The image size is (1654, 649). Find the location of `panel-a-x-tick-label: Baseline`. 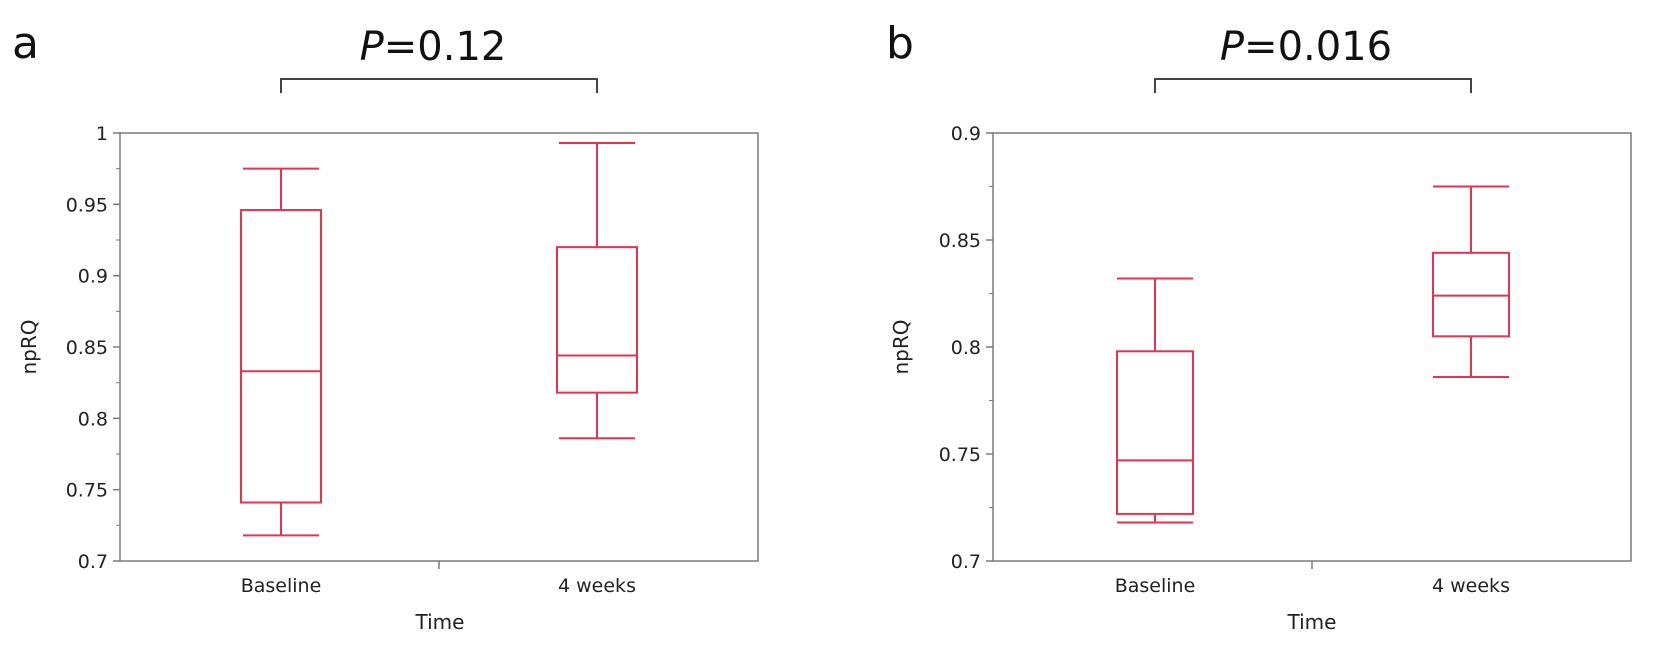

panel-a-x-tick-label: Baseline is located at coordinates (281, 586).